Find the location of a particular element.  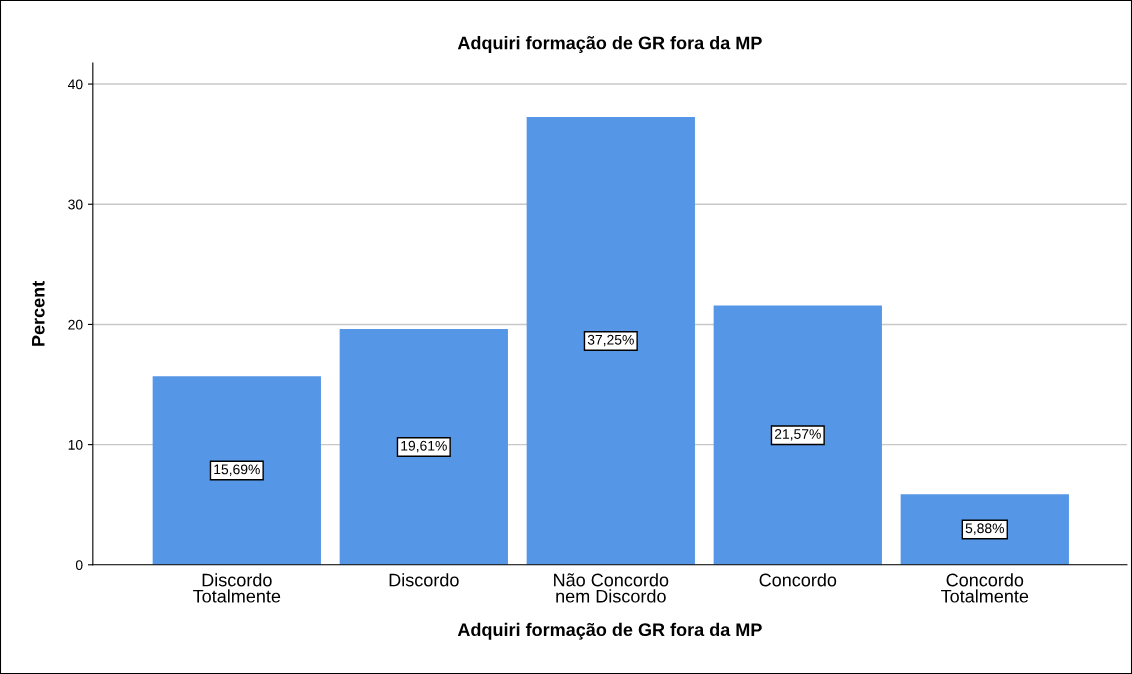

y-tick-label: 20 is located at coordinates (75, 324).